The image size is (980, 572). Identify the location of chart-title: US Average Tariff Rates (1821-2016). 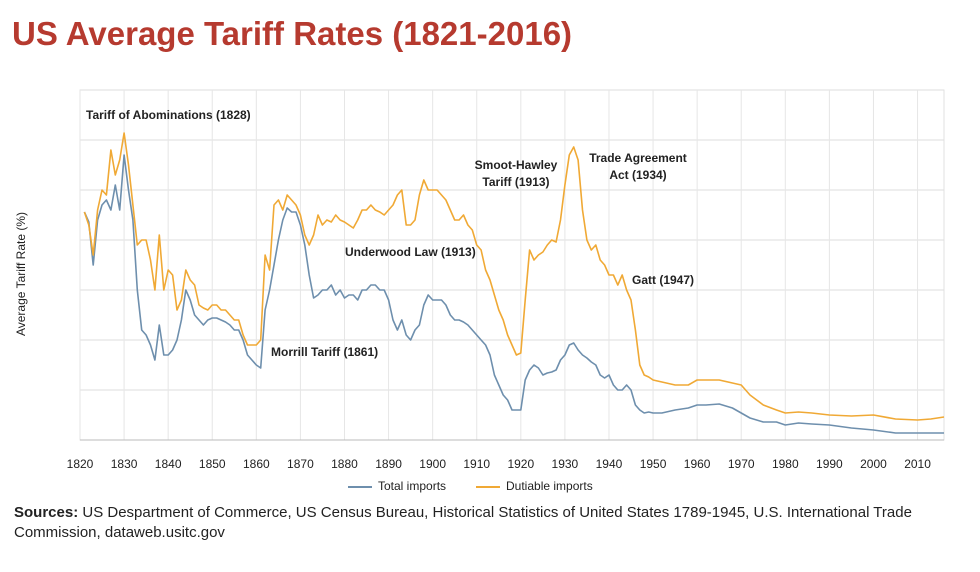
(292, 33).